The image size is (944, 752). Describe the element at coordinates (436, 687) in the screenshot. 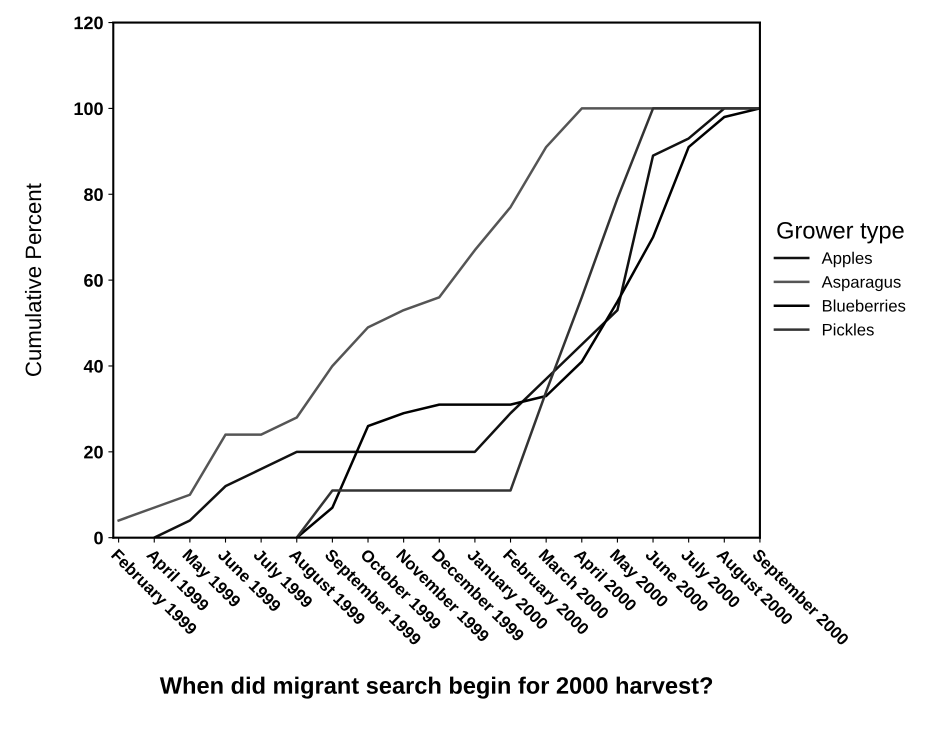

I see `x-axis-title: When did migrant search begin for 2000 harvest?` at that location.